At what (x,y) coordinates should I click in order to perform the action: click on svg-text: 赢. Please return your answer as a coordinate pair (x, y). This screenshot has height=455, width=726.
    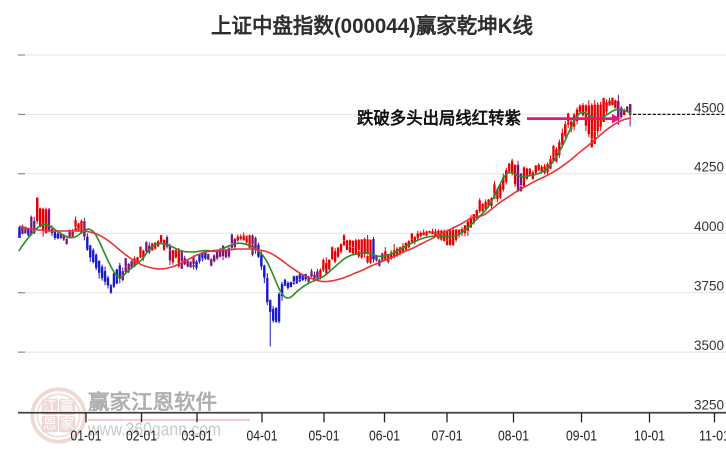
    Looking at the image, I should click on (67, 406).